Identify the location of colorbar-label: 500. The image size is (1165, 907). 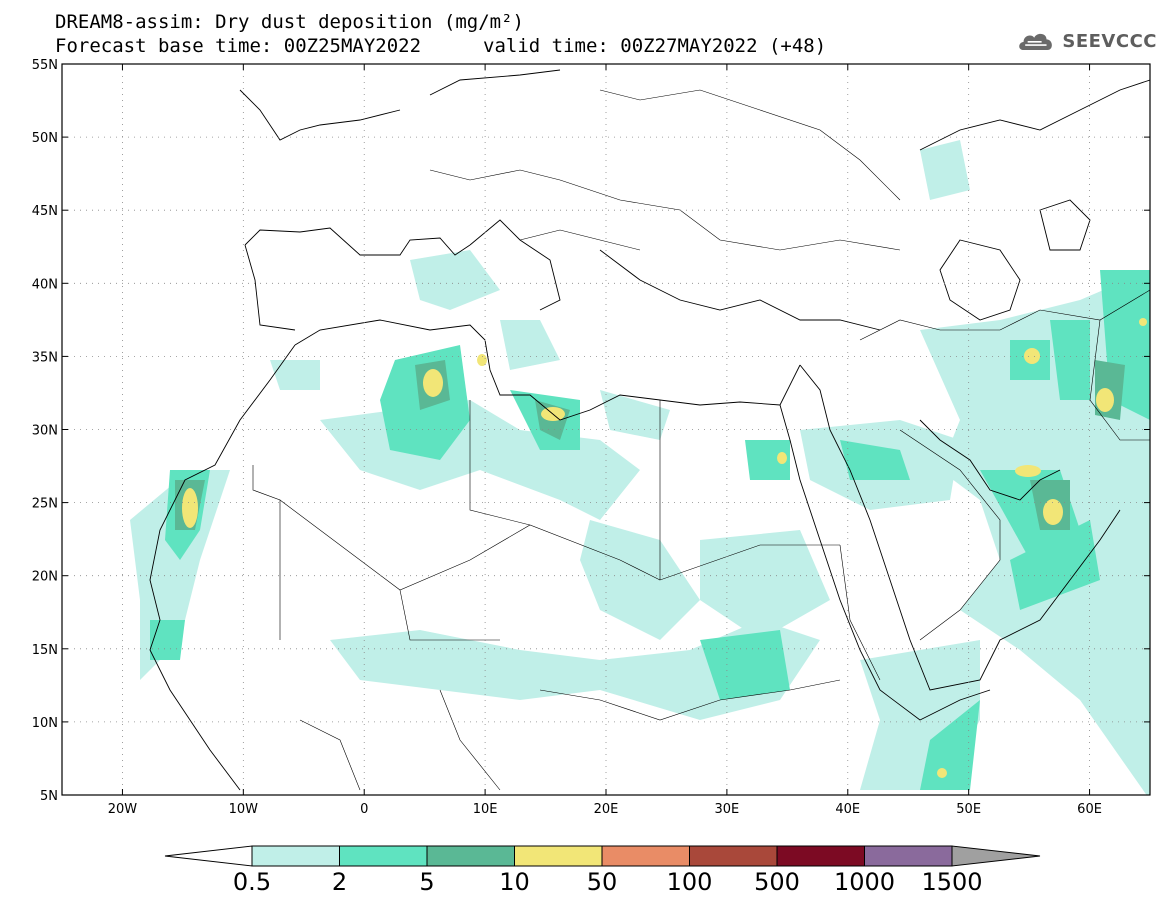
(777, 882).